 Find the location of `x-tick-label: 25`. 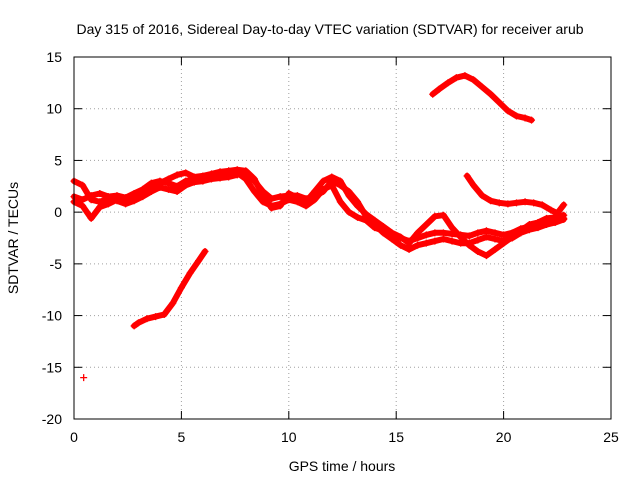

x-tick-label: 25 is located at coordinates (611, 437).